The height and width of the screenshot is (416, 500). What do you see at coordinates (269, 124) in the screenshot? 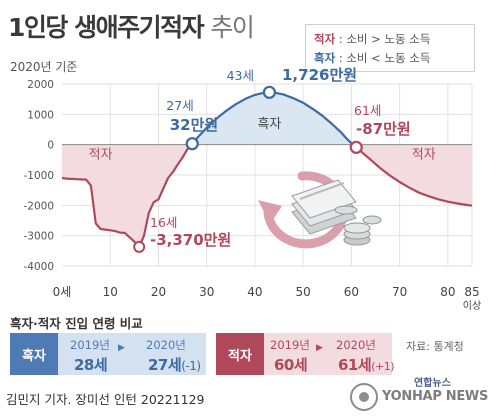
I see `region-label: 흑자` at bounding box center [269, 124].